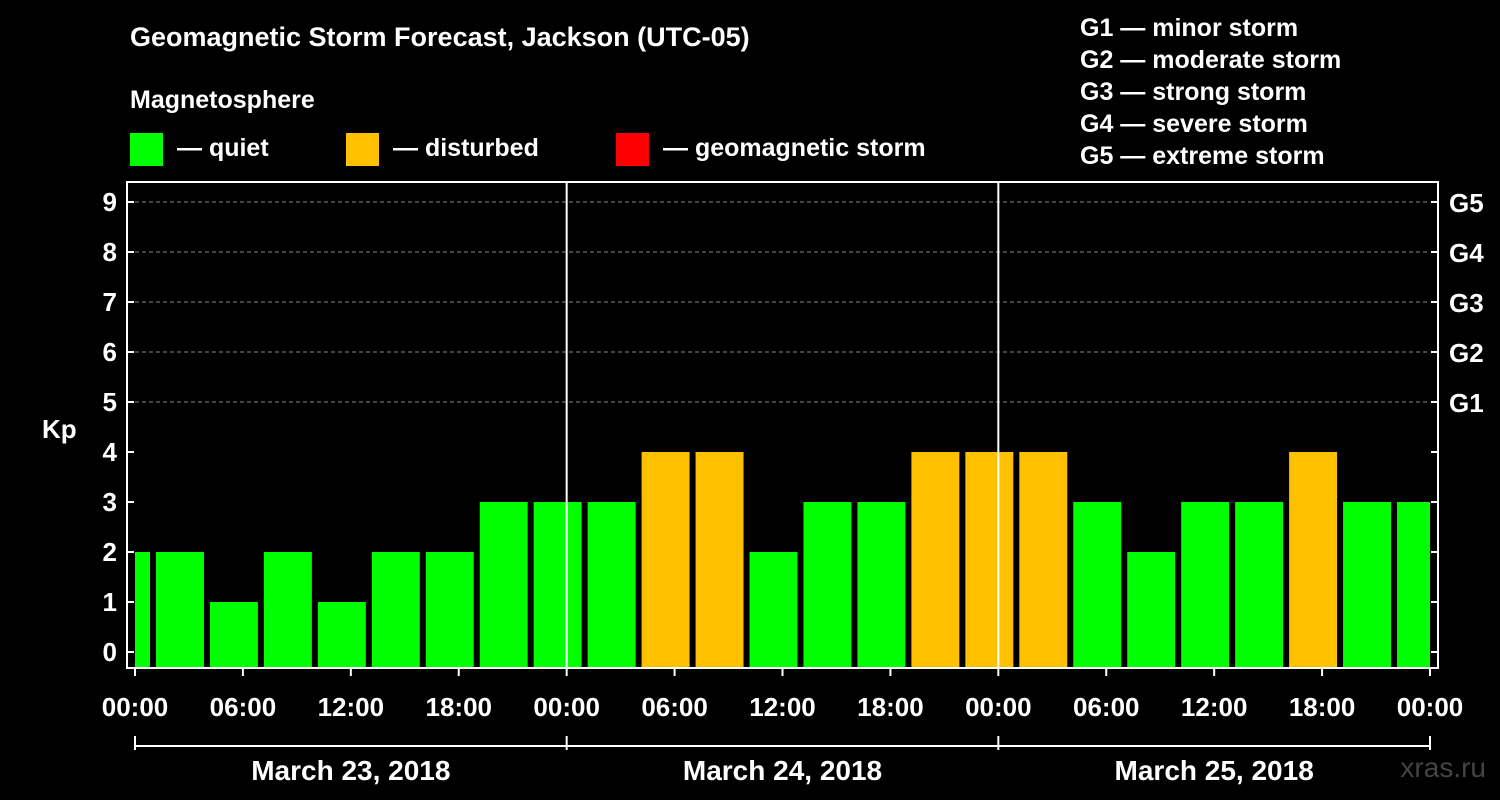 This screenshot has width=1500, height=800. Describe the element at coordinates (223, 148) in the screenshot. I see `legend-label-quiet: — quiet` at that location.